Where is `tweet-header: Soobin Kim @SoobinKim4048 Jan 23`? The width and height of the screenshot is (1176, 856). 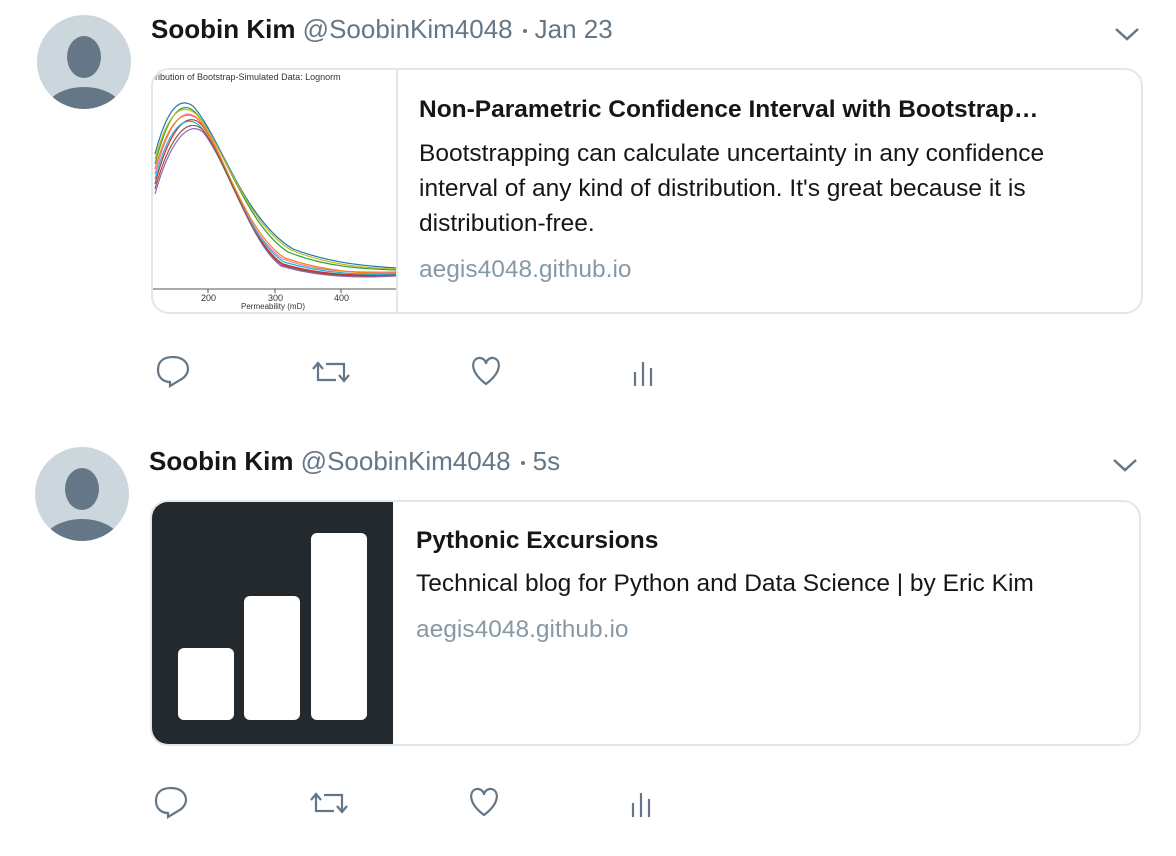
tweet-header: Soobin Kim @SoobinKim4048 Jan 23 is located at coordinates (382, 29).